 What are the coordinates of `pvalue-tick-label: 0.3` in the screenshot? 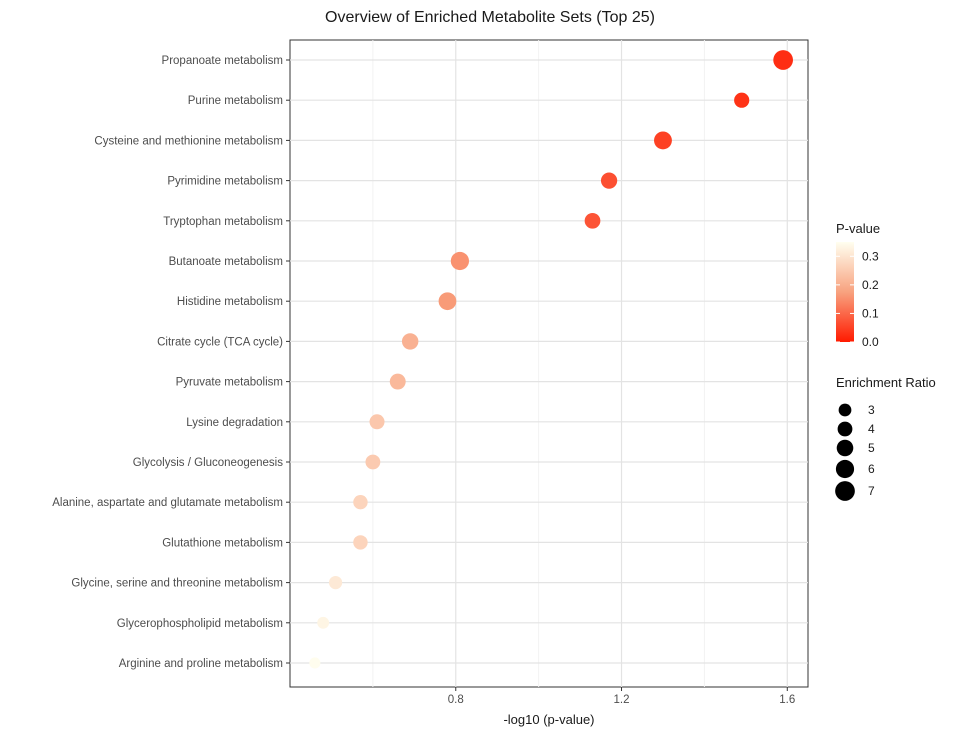 It's located at (870, 256).